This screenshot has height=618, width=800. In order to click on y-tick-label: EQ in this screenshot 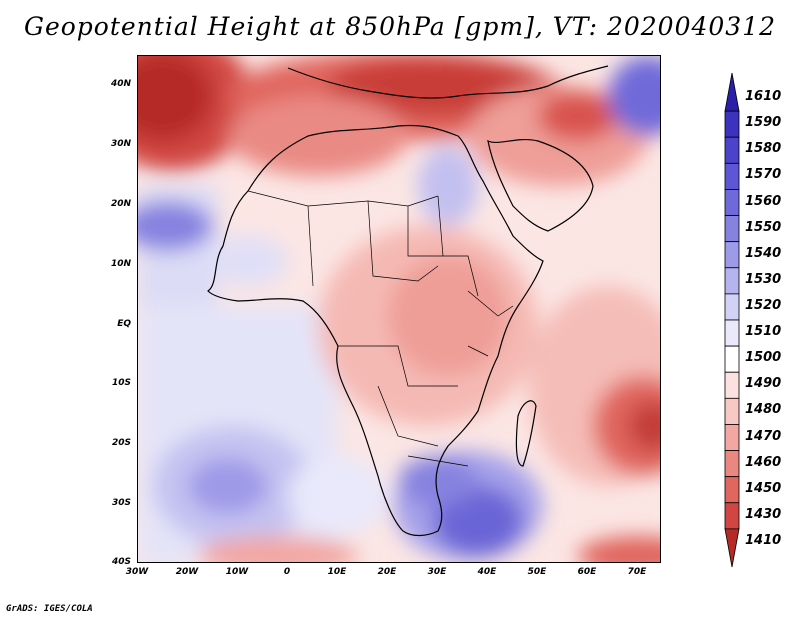, I will do `click(124, 324)`.